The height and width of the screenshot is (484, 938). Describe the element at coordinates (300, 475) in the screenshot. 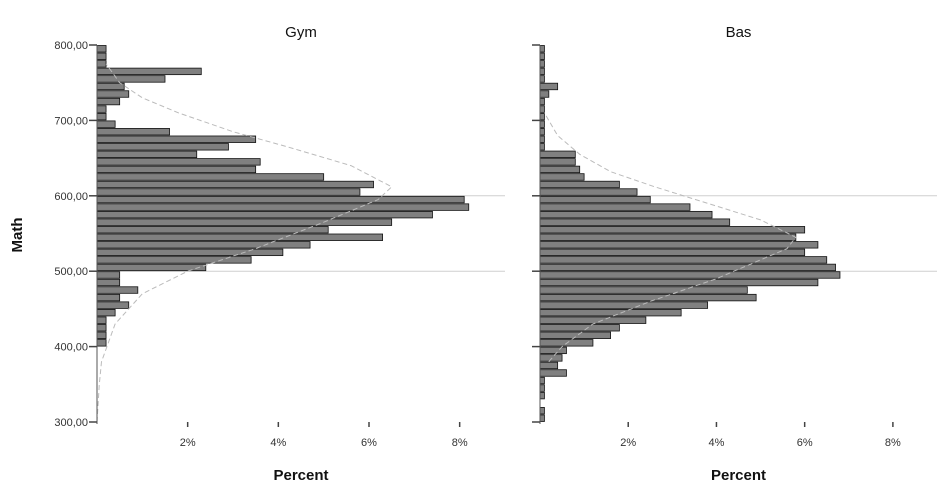

I see `x-axis-title: Percent` at that location.